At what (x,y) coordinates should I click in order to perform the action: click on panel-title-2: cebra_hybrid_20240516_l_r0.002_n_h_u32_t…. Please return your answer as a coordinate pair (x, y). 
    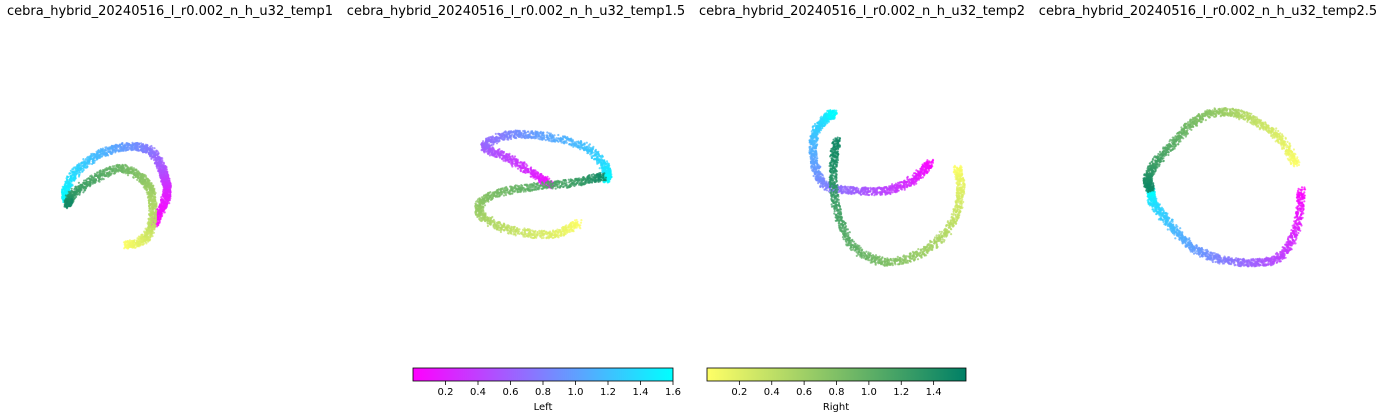
    Looking at the image, I should click on (516, 11).